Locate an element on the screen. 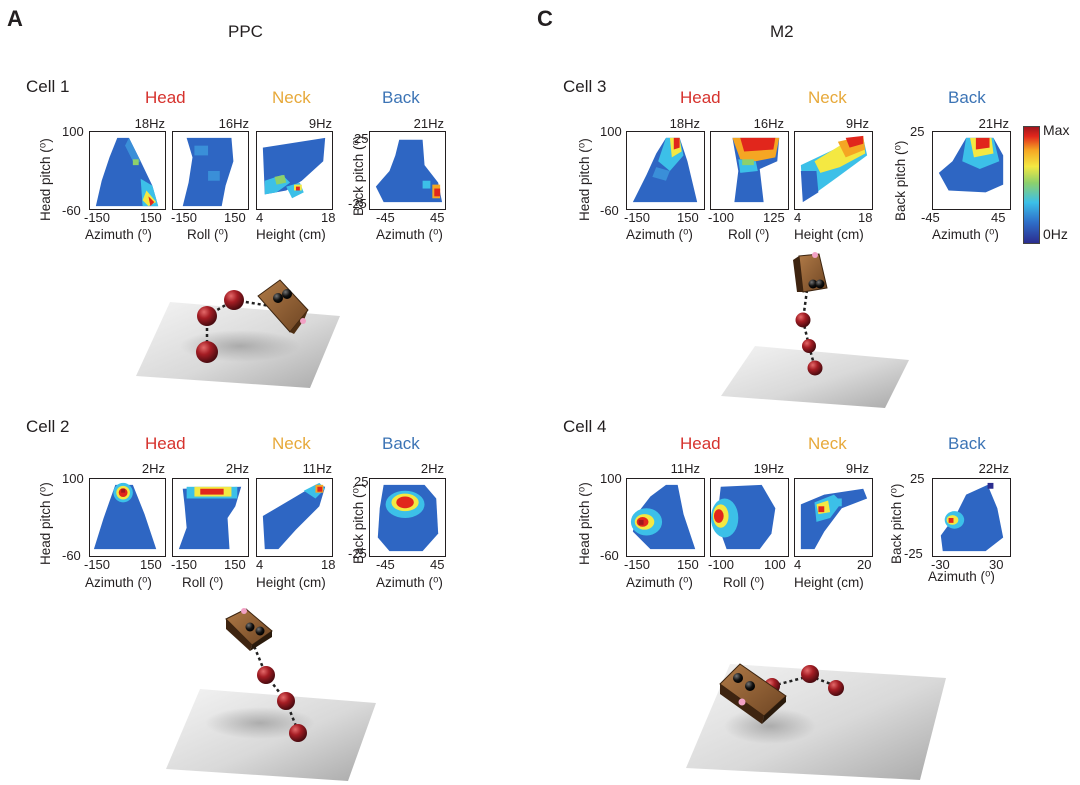  rate-azimuth: 2Hz is located at coordinates (153, 468).